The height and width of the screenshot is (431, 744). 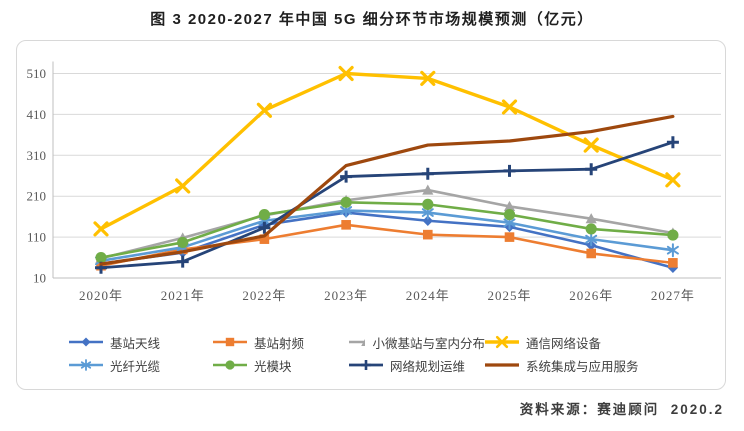 What do you see at coordinates (387, 295) in the screenshot?
I see `x-axis-tick-labels: 2020年 2021年 2022年 2023年 2024年 2025年 2026年 2027年` at bounding box center [387, 295].